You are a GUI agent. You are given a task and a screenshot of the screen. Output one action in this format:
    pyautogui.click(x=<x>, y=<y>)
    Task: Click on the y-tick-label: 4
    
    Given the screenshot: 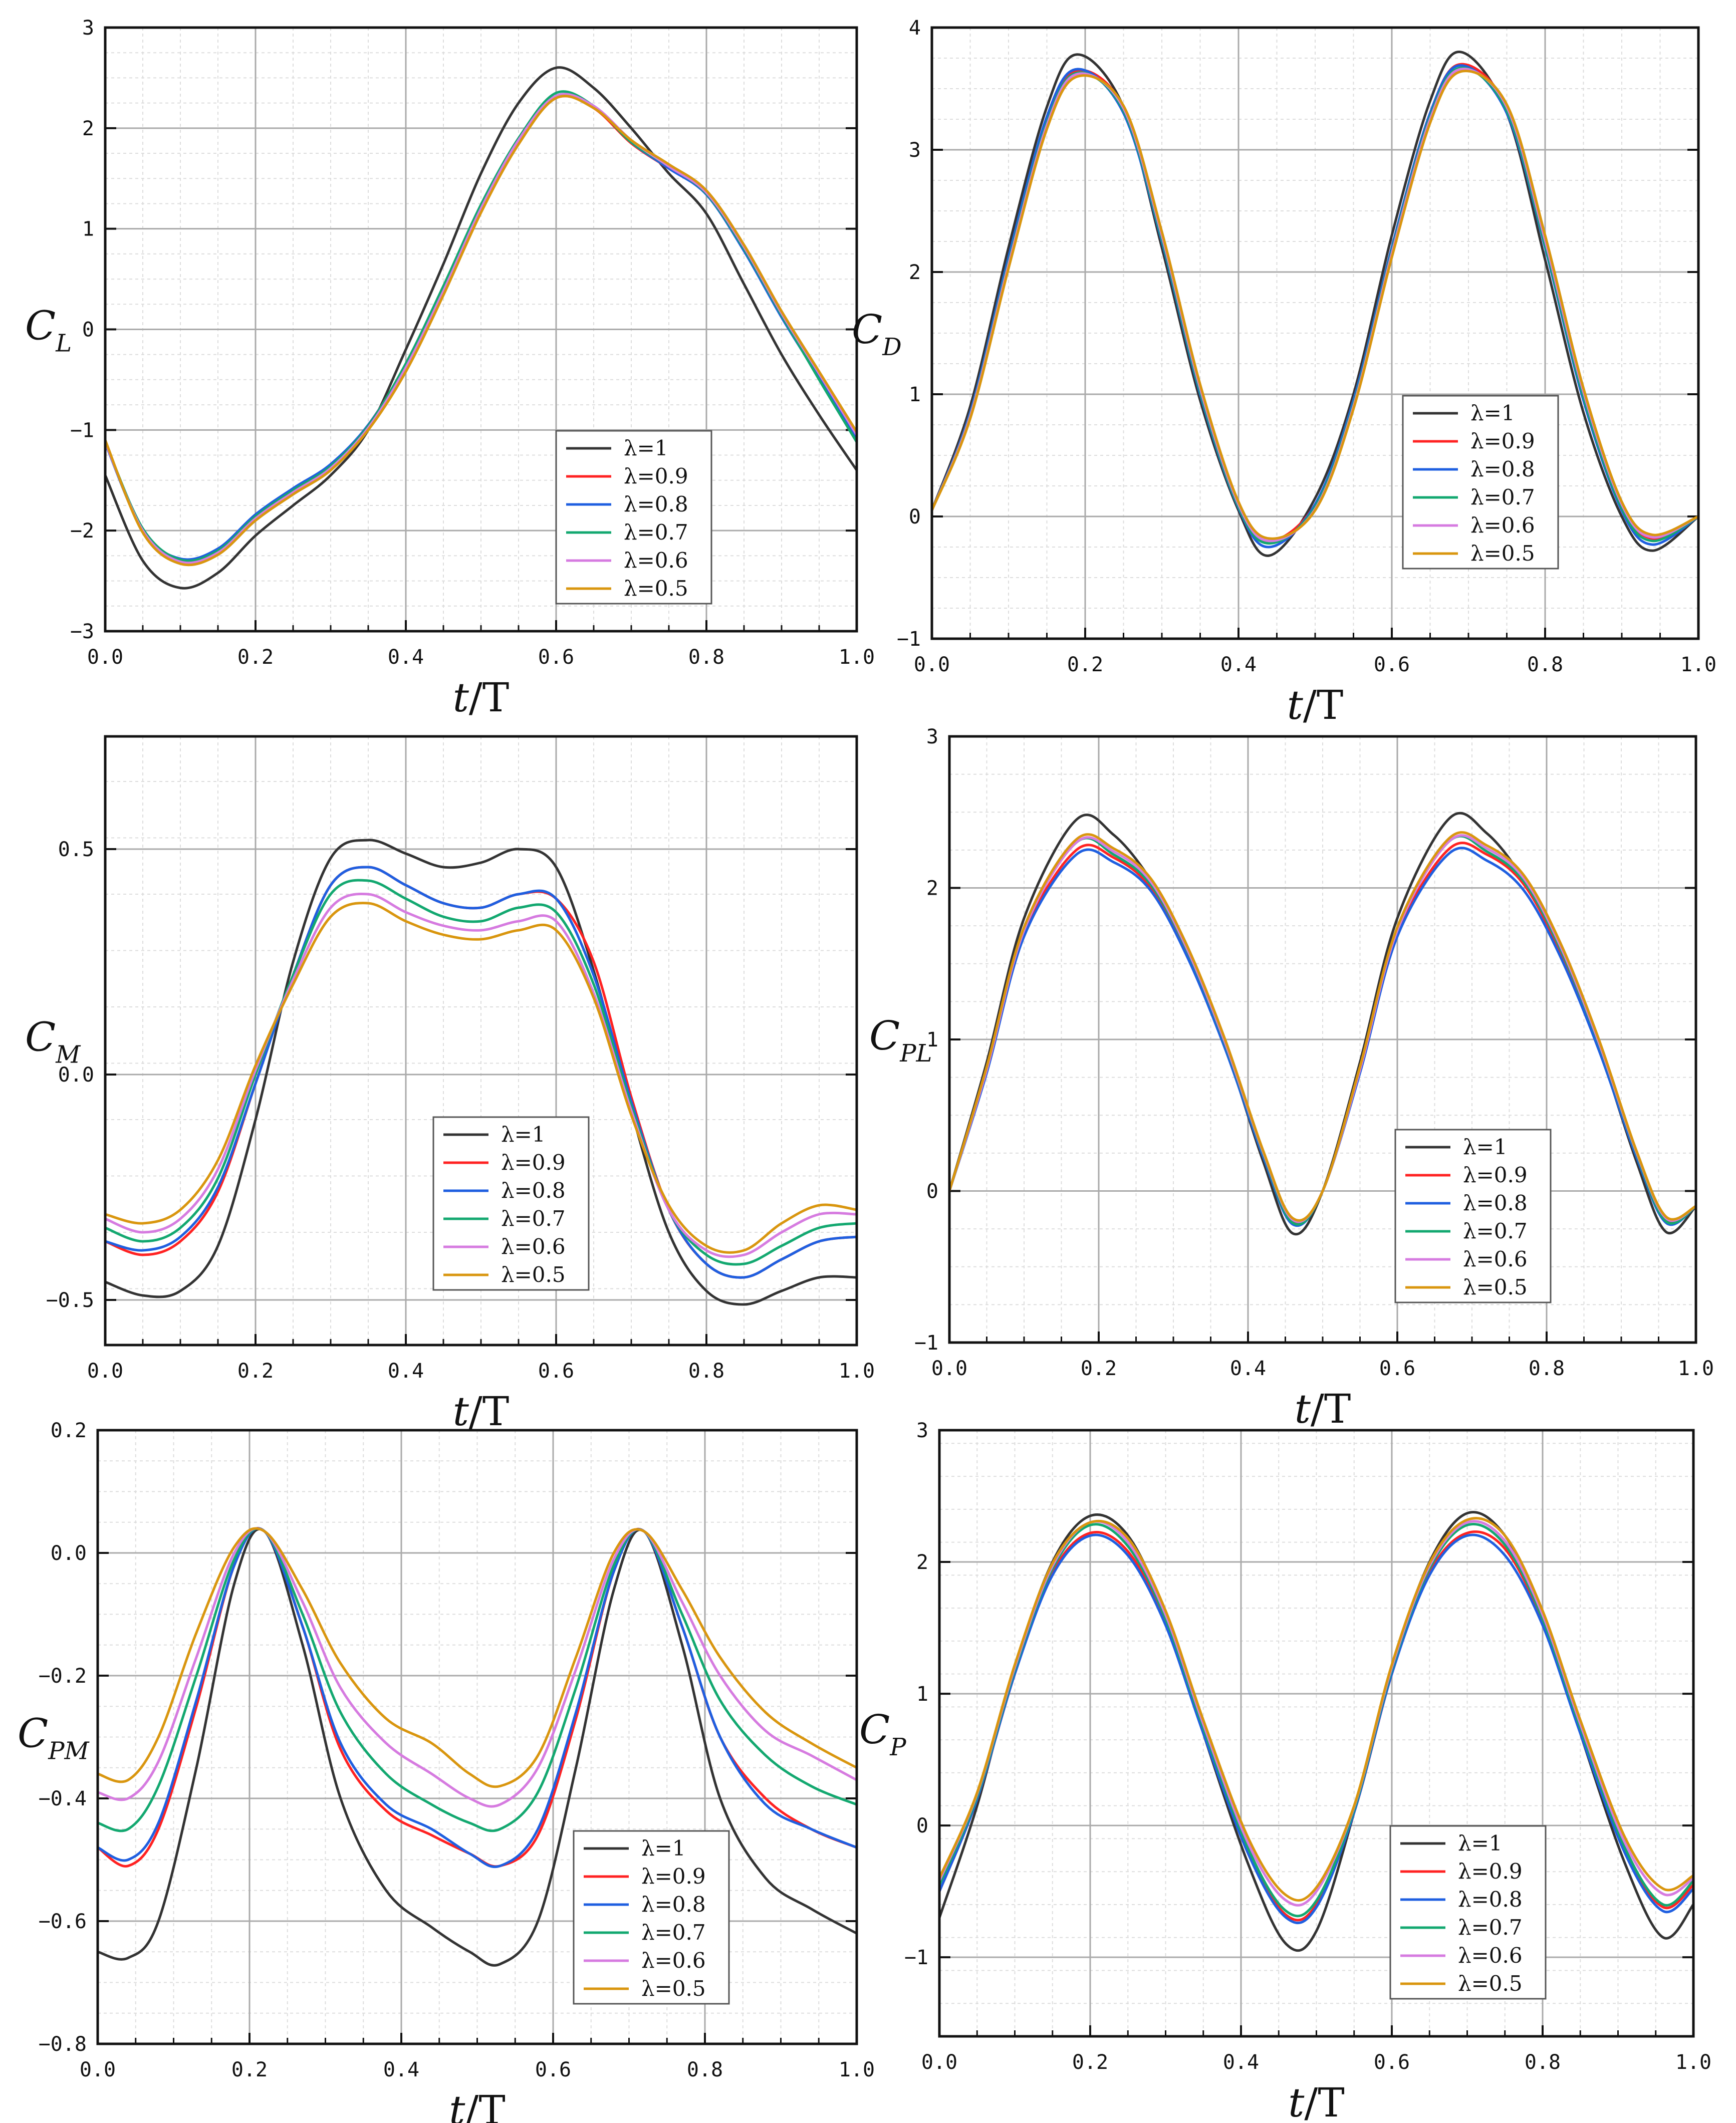 What is the action you would take?
    pyautogui.click(x=915, y=28)
    